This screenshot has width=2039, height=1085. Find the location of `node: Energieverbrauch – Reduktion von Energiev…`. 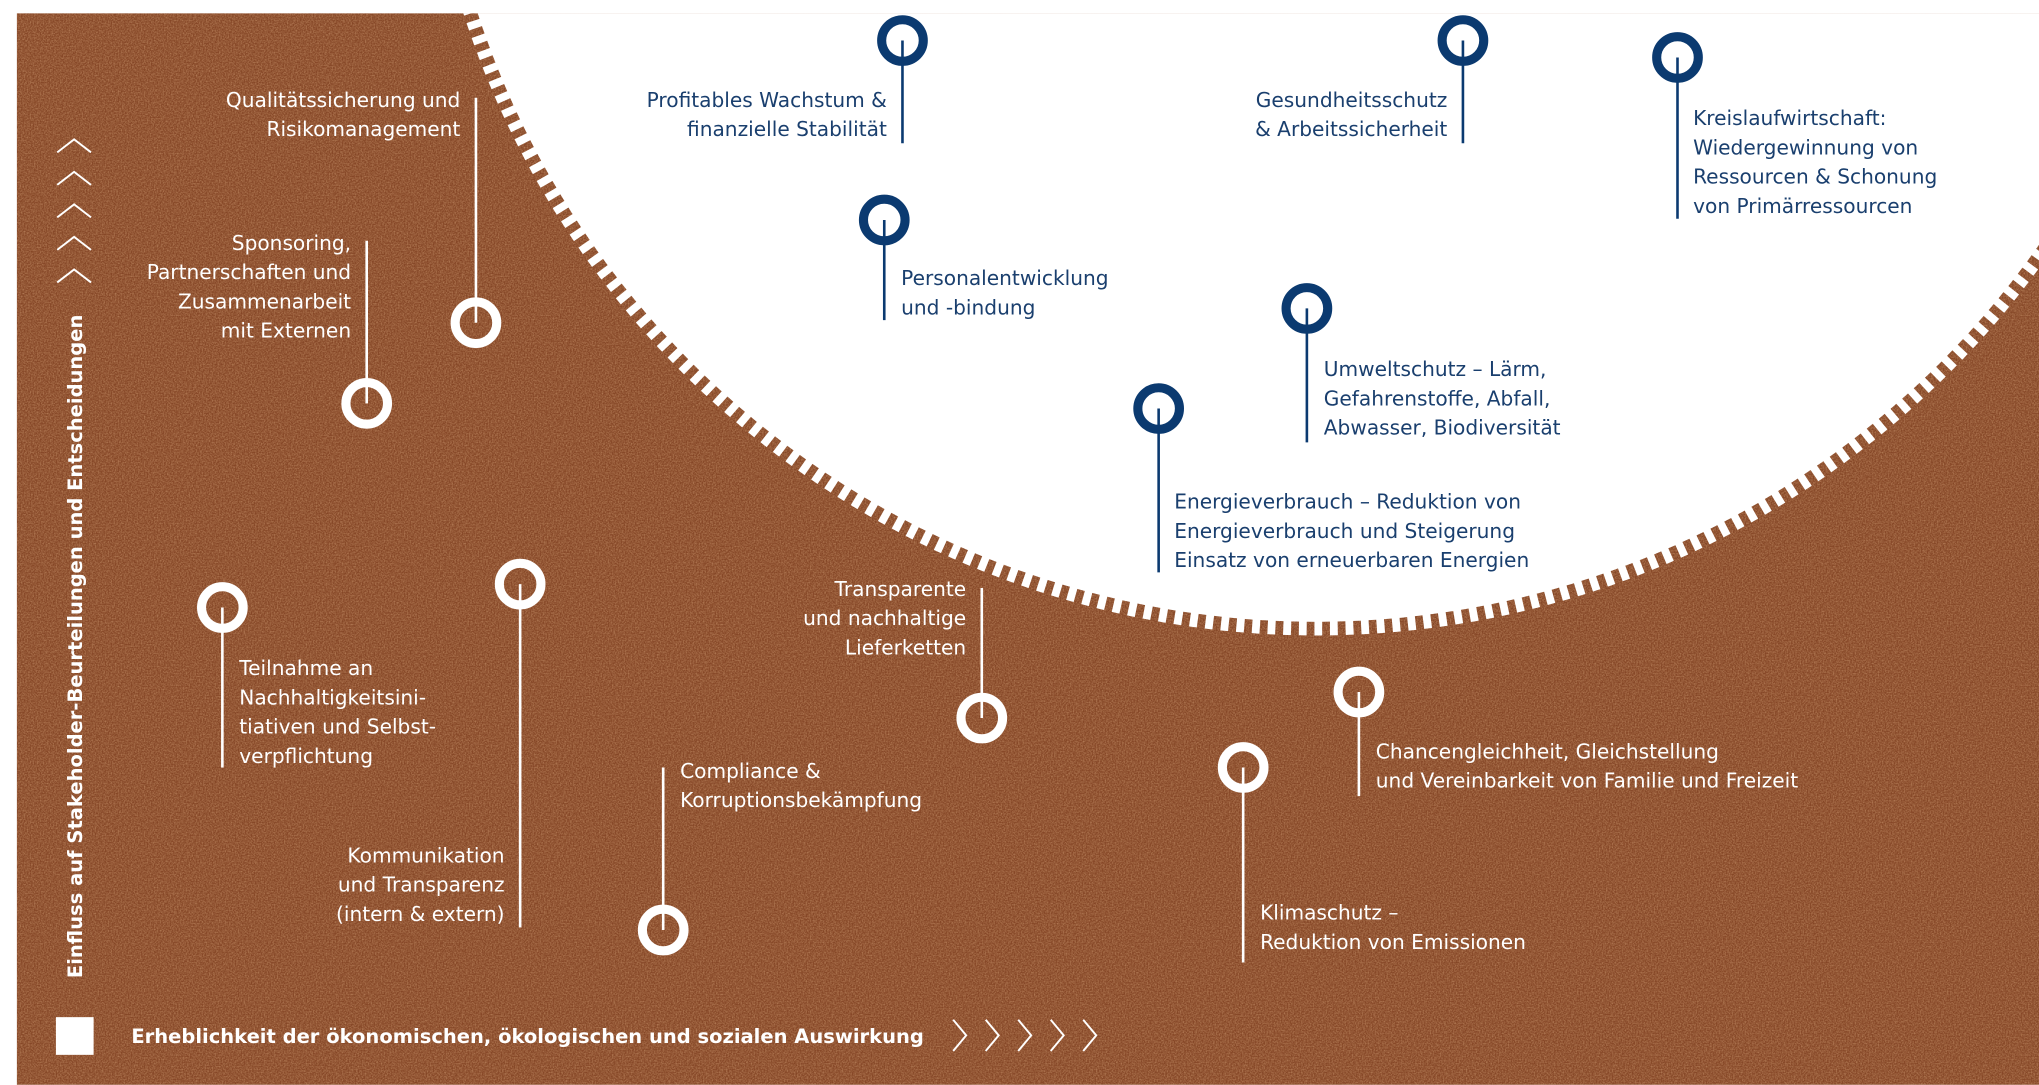

node: Energieverbrauch – Reduktion von Energiev… is located at coordinates (1331, 478).